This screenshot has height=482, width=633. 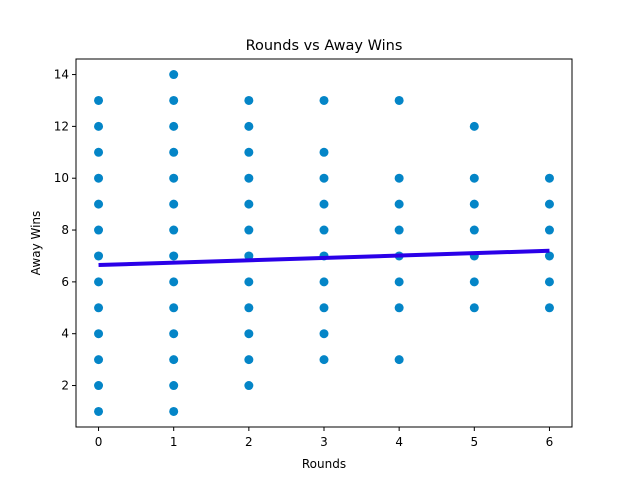 What do you see at coordinates (399, 442) in the screenshot?
I see `x-tick-label-4: 4` at bounding box center [399, 442].